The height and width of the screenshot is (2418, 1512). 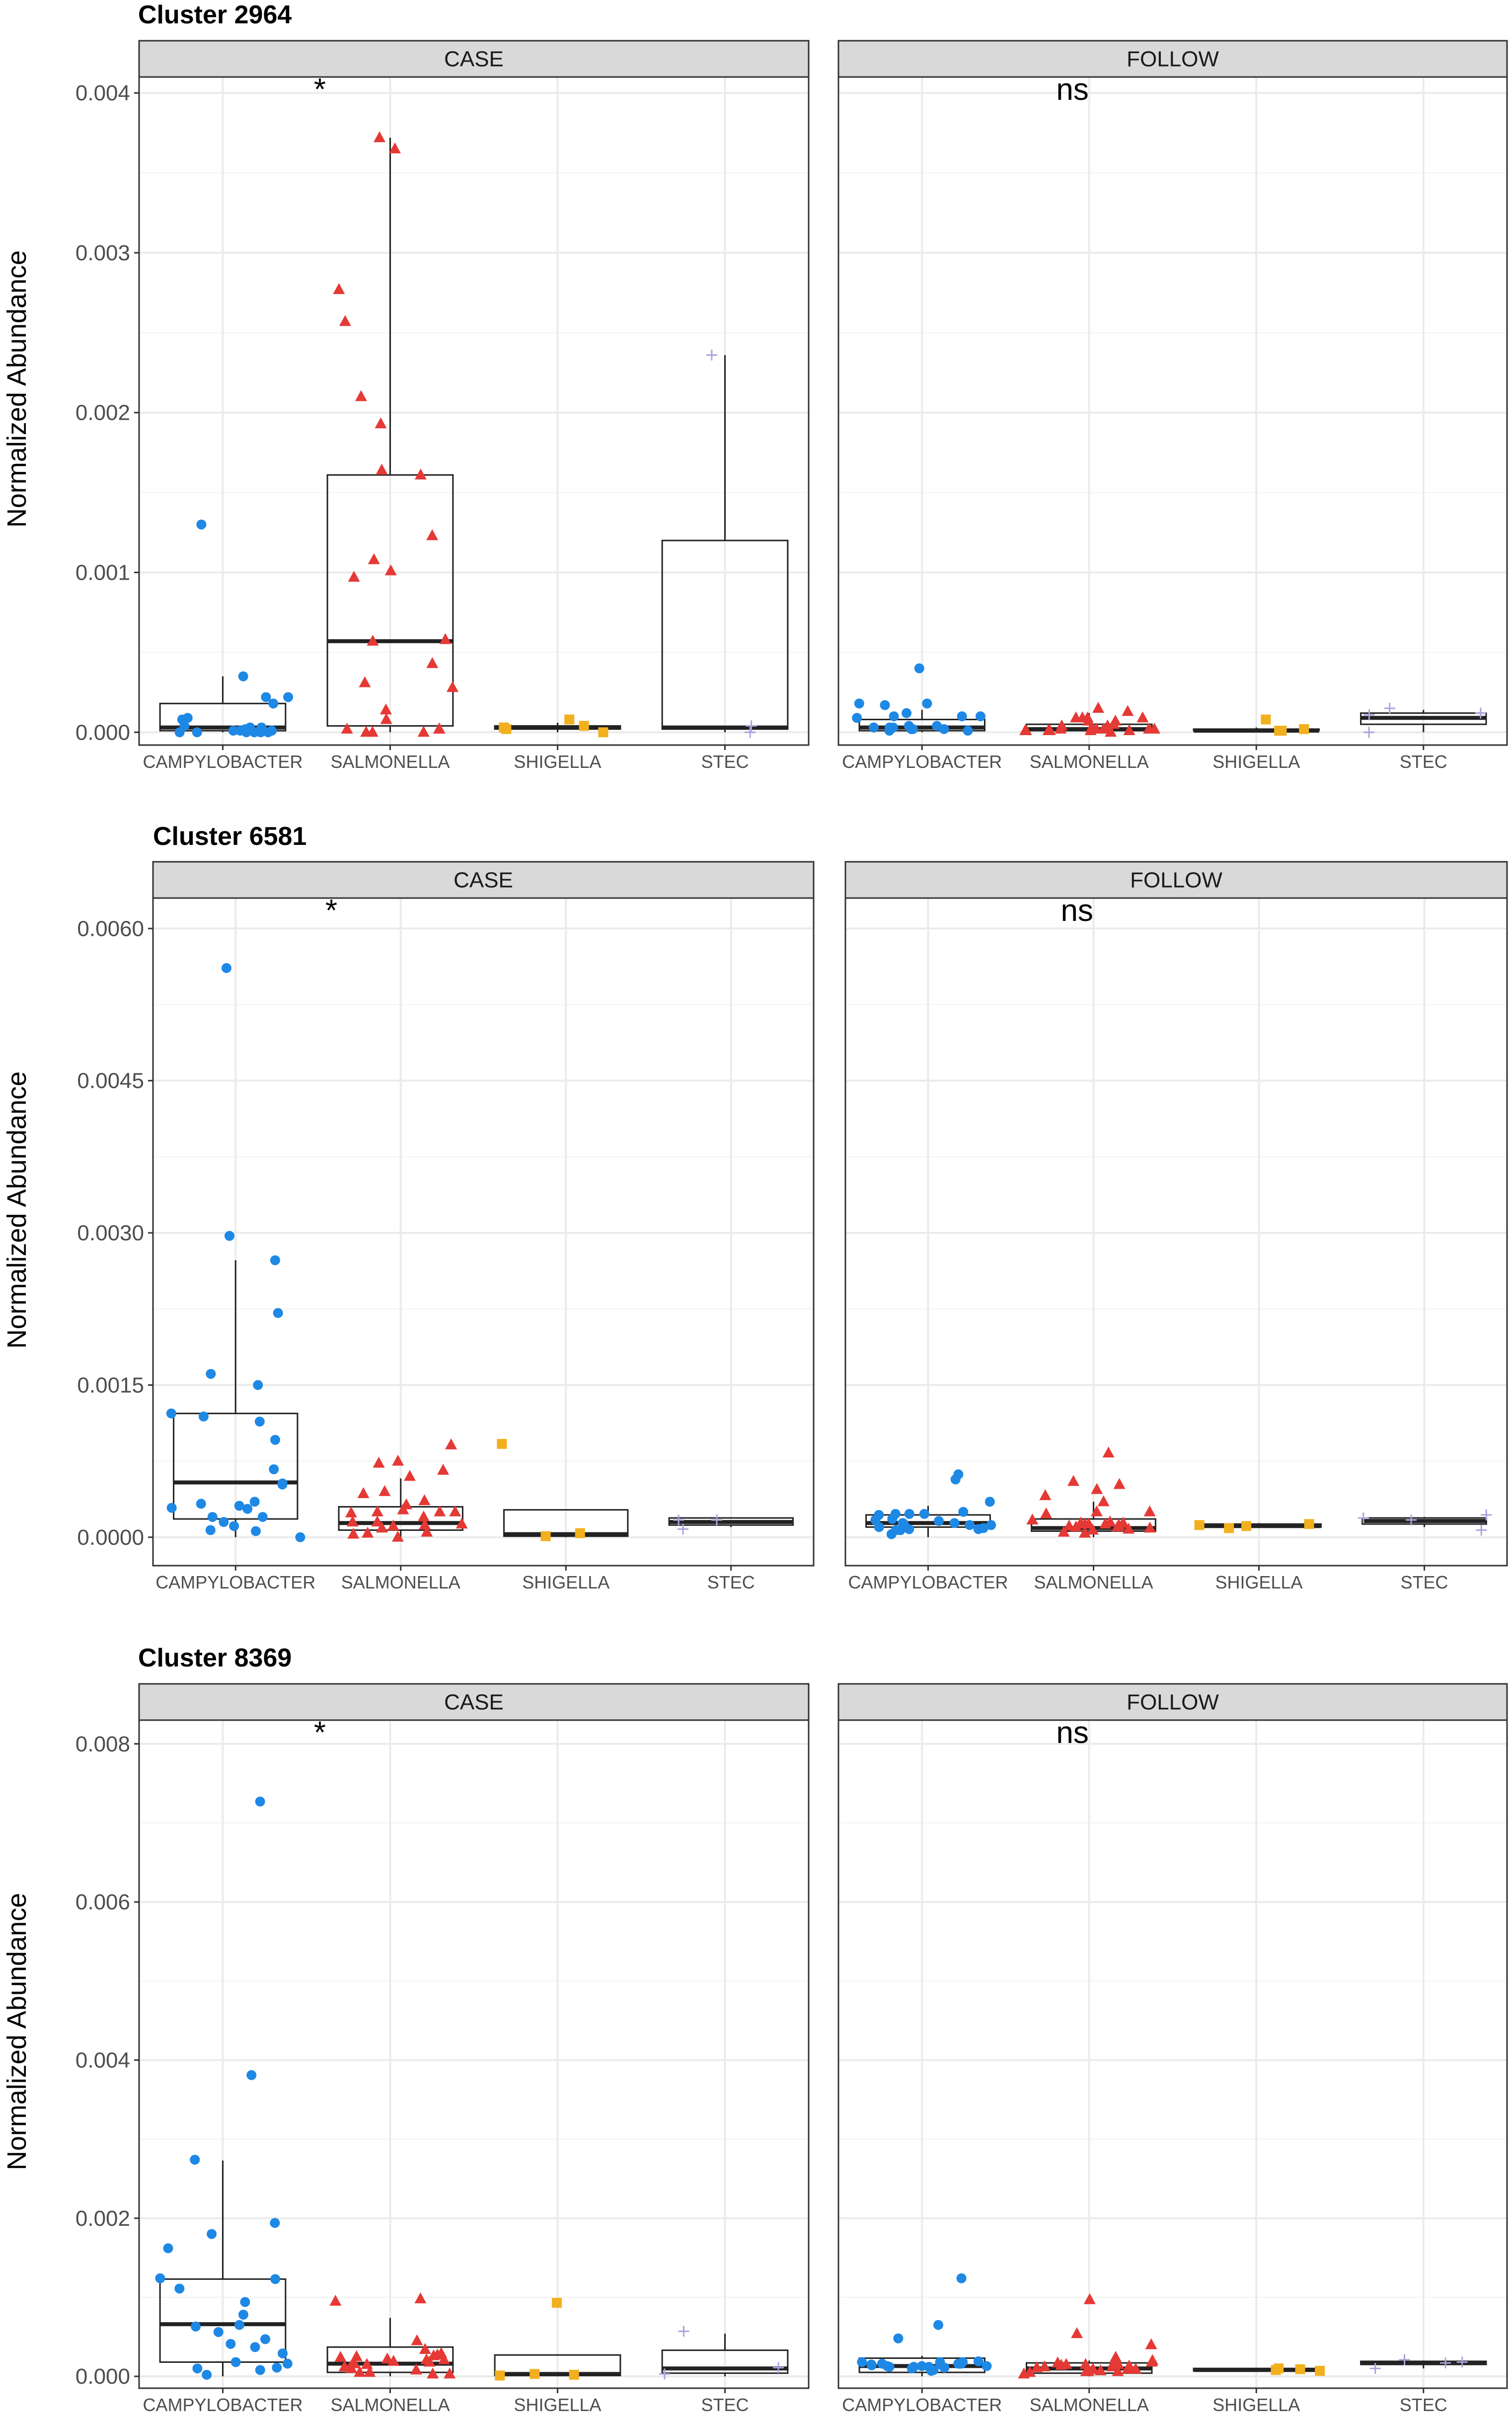 I want to click on x-tick-label: STEC, so click(x=731, y=1582).